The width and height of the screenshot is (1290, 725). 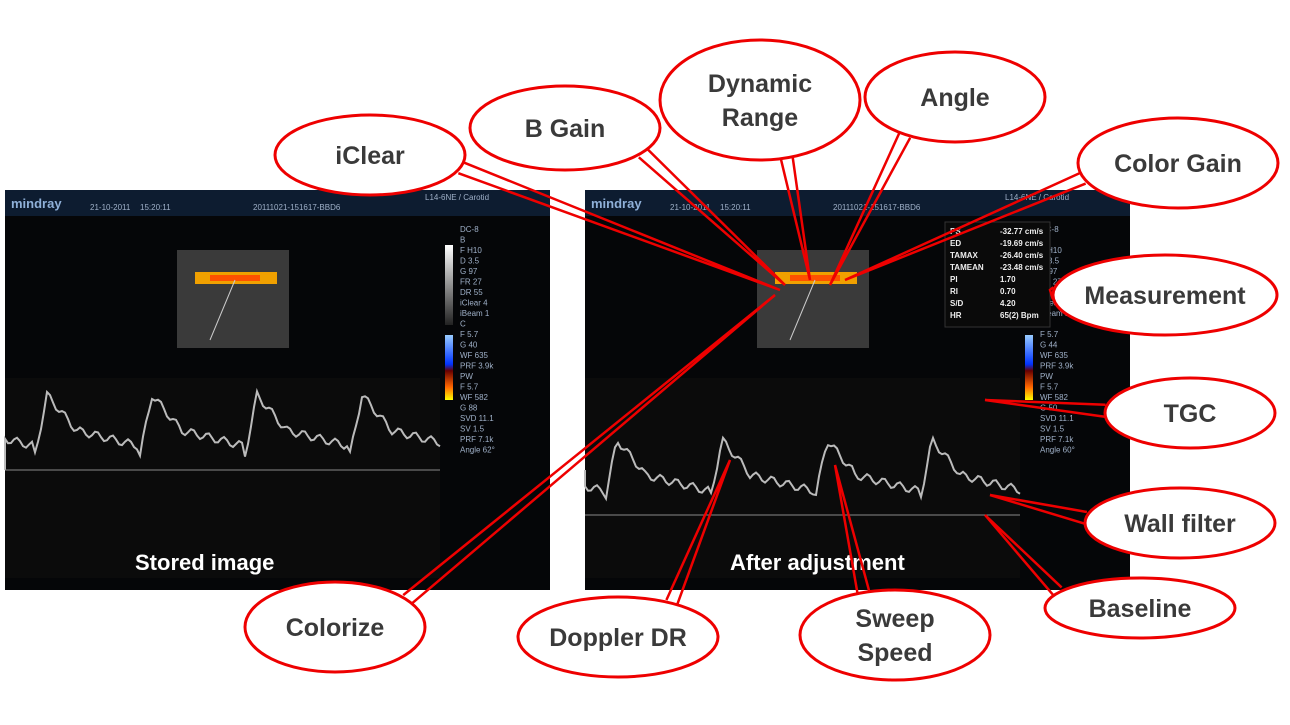 What do you see at coordinates (964, 255) in the screenshot?
I see `measure-name: TAMAX` at bounding box center [964, 255].